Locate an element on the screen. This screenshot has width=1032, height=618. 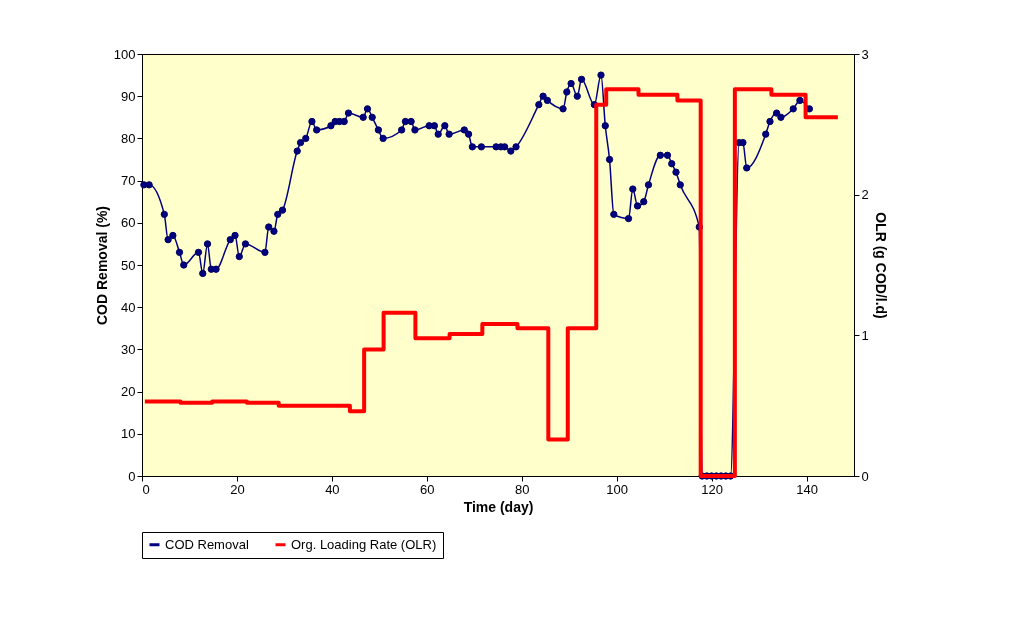
y2-tick-label: 0 is located at coordinates (865, 476).